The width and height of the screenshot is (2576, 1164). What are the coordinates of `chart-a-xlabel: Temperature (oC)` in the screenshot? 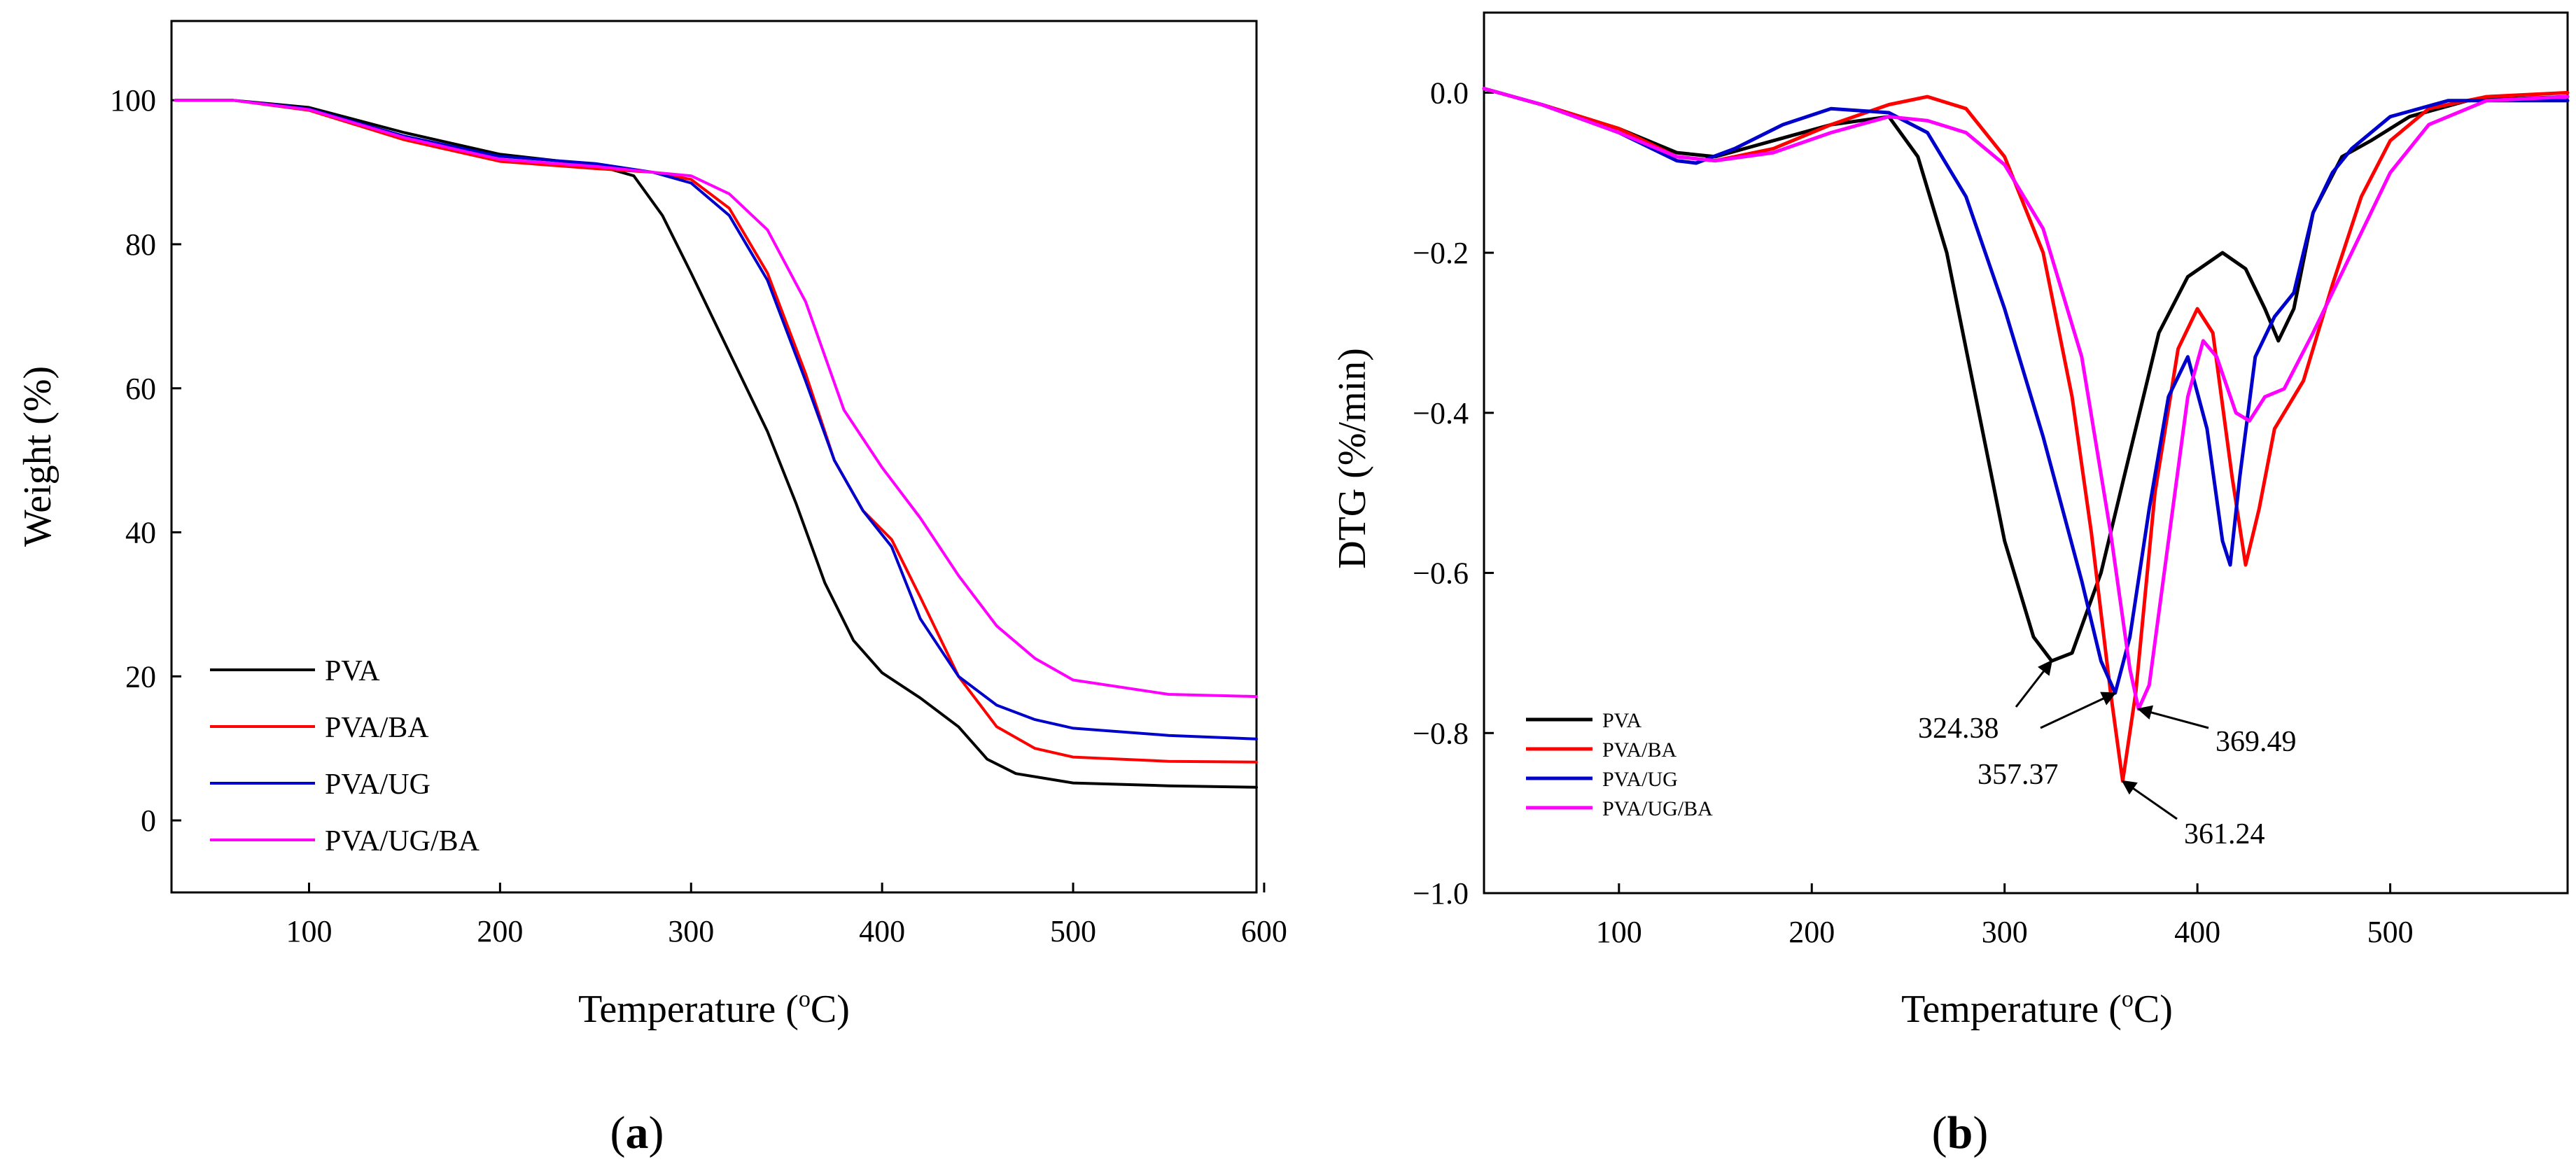 It's located at (714, 1008).